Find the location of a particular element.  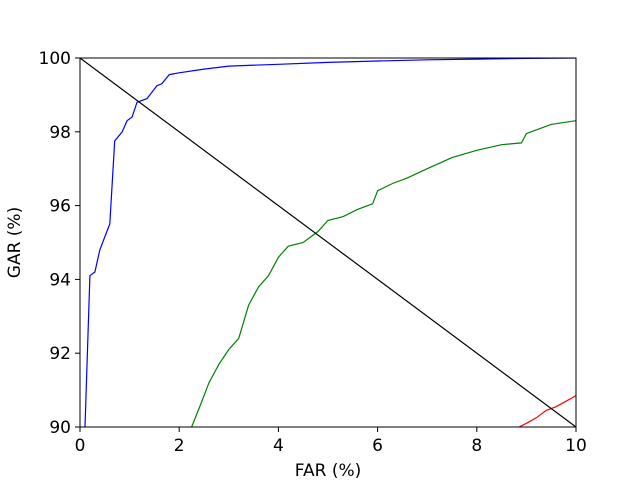

y-axis-label: GAR (%) is located at coordinates (15, 242).